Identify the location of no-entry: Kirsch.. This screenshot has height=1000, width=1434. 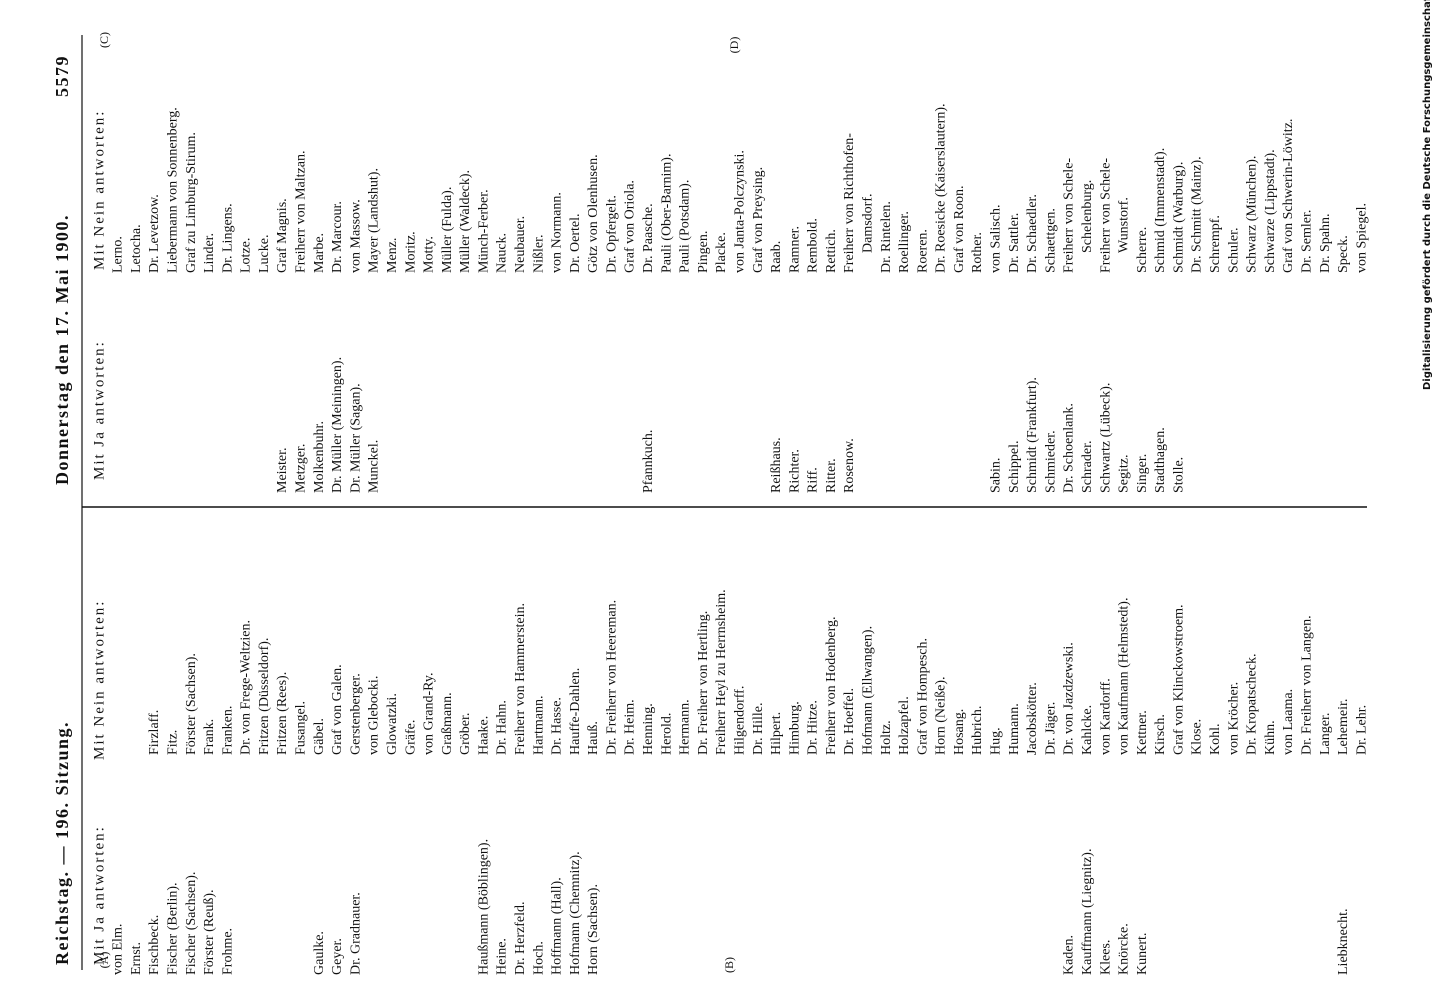
(1160, 734).